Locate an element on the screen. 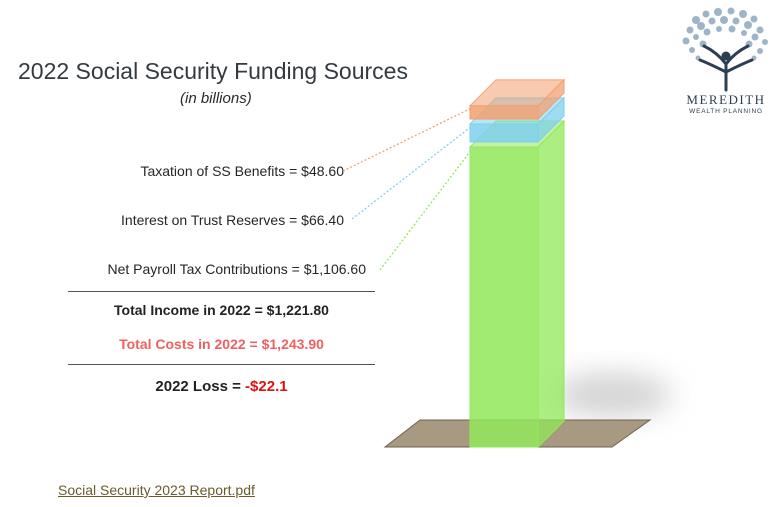 Image resolution: width=780 pixels, height=507 pixels. bar-payroll-side is located at coordinates (551, 284).